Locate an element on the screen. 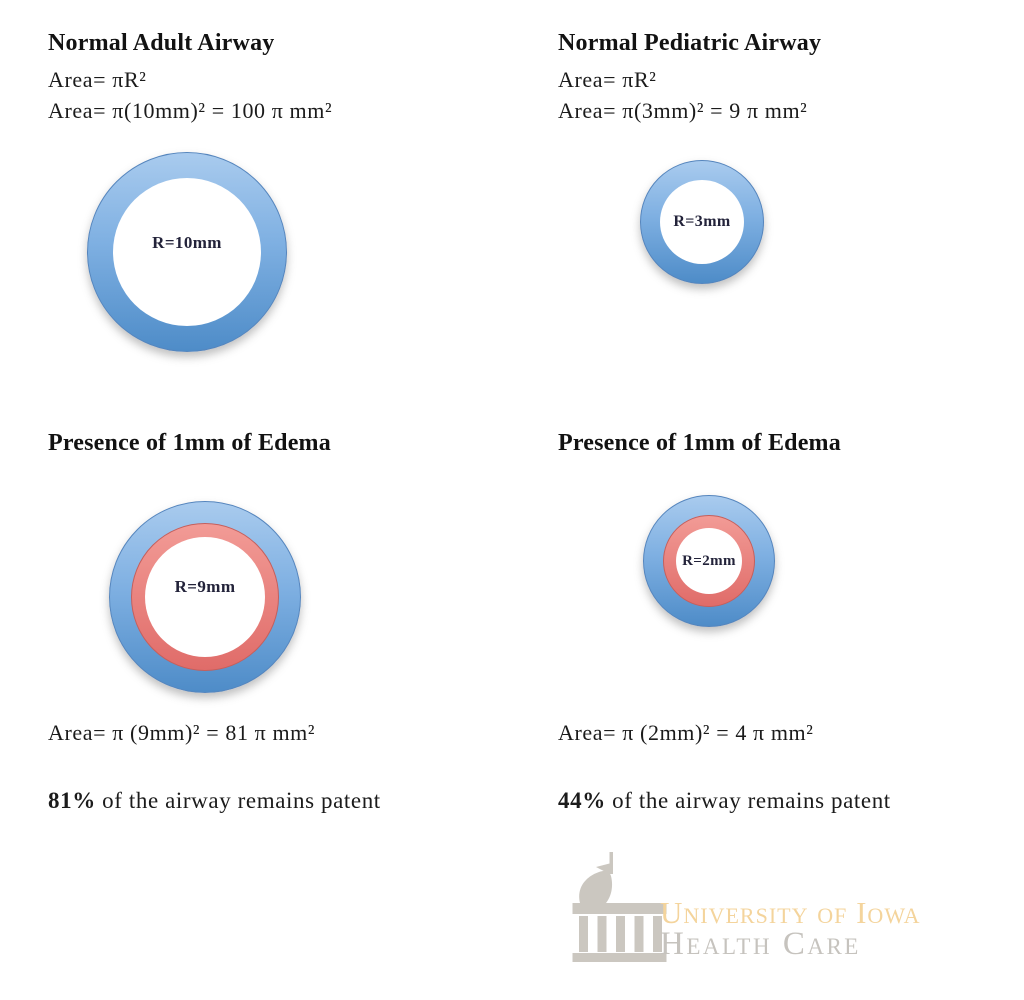  adult-normal-airway-lumen: R=10mm is located at coordinates (187, 252).